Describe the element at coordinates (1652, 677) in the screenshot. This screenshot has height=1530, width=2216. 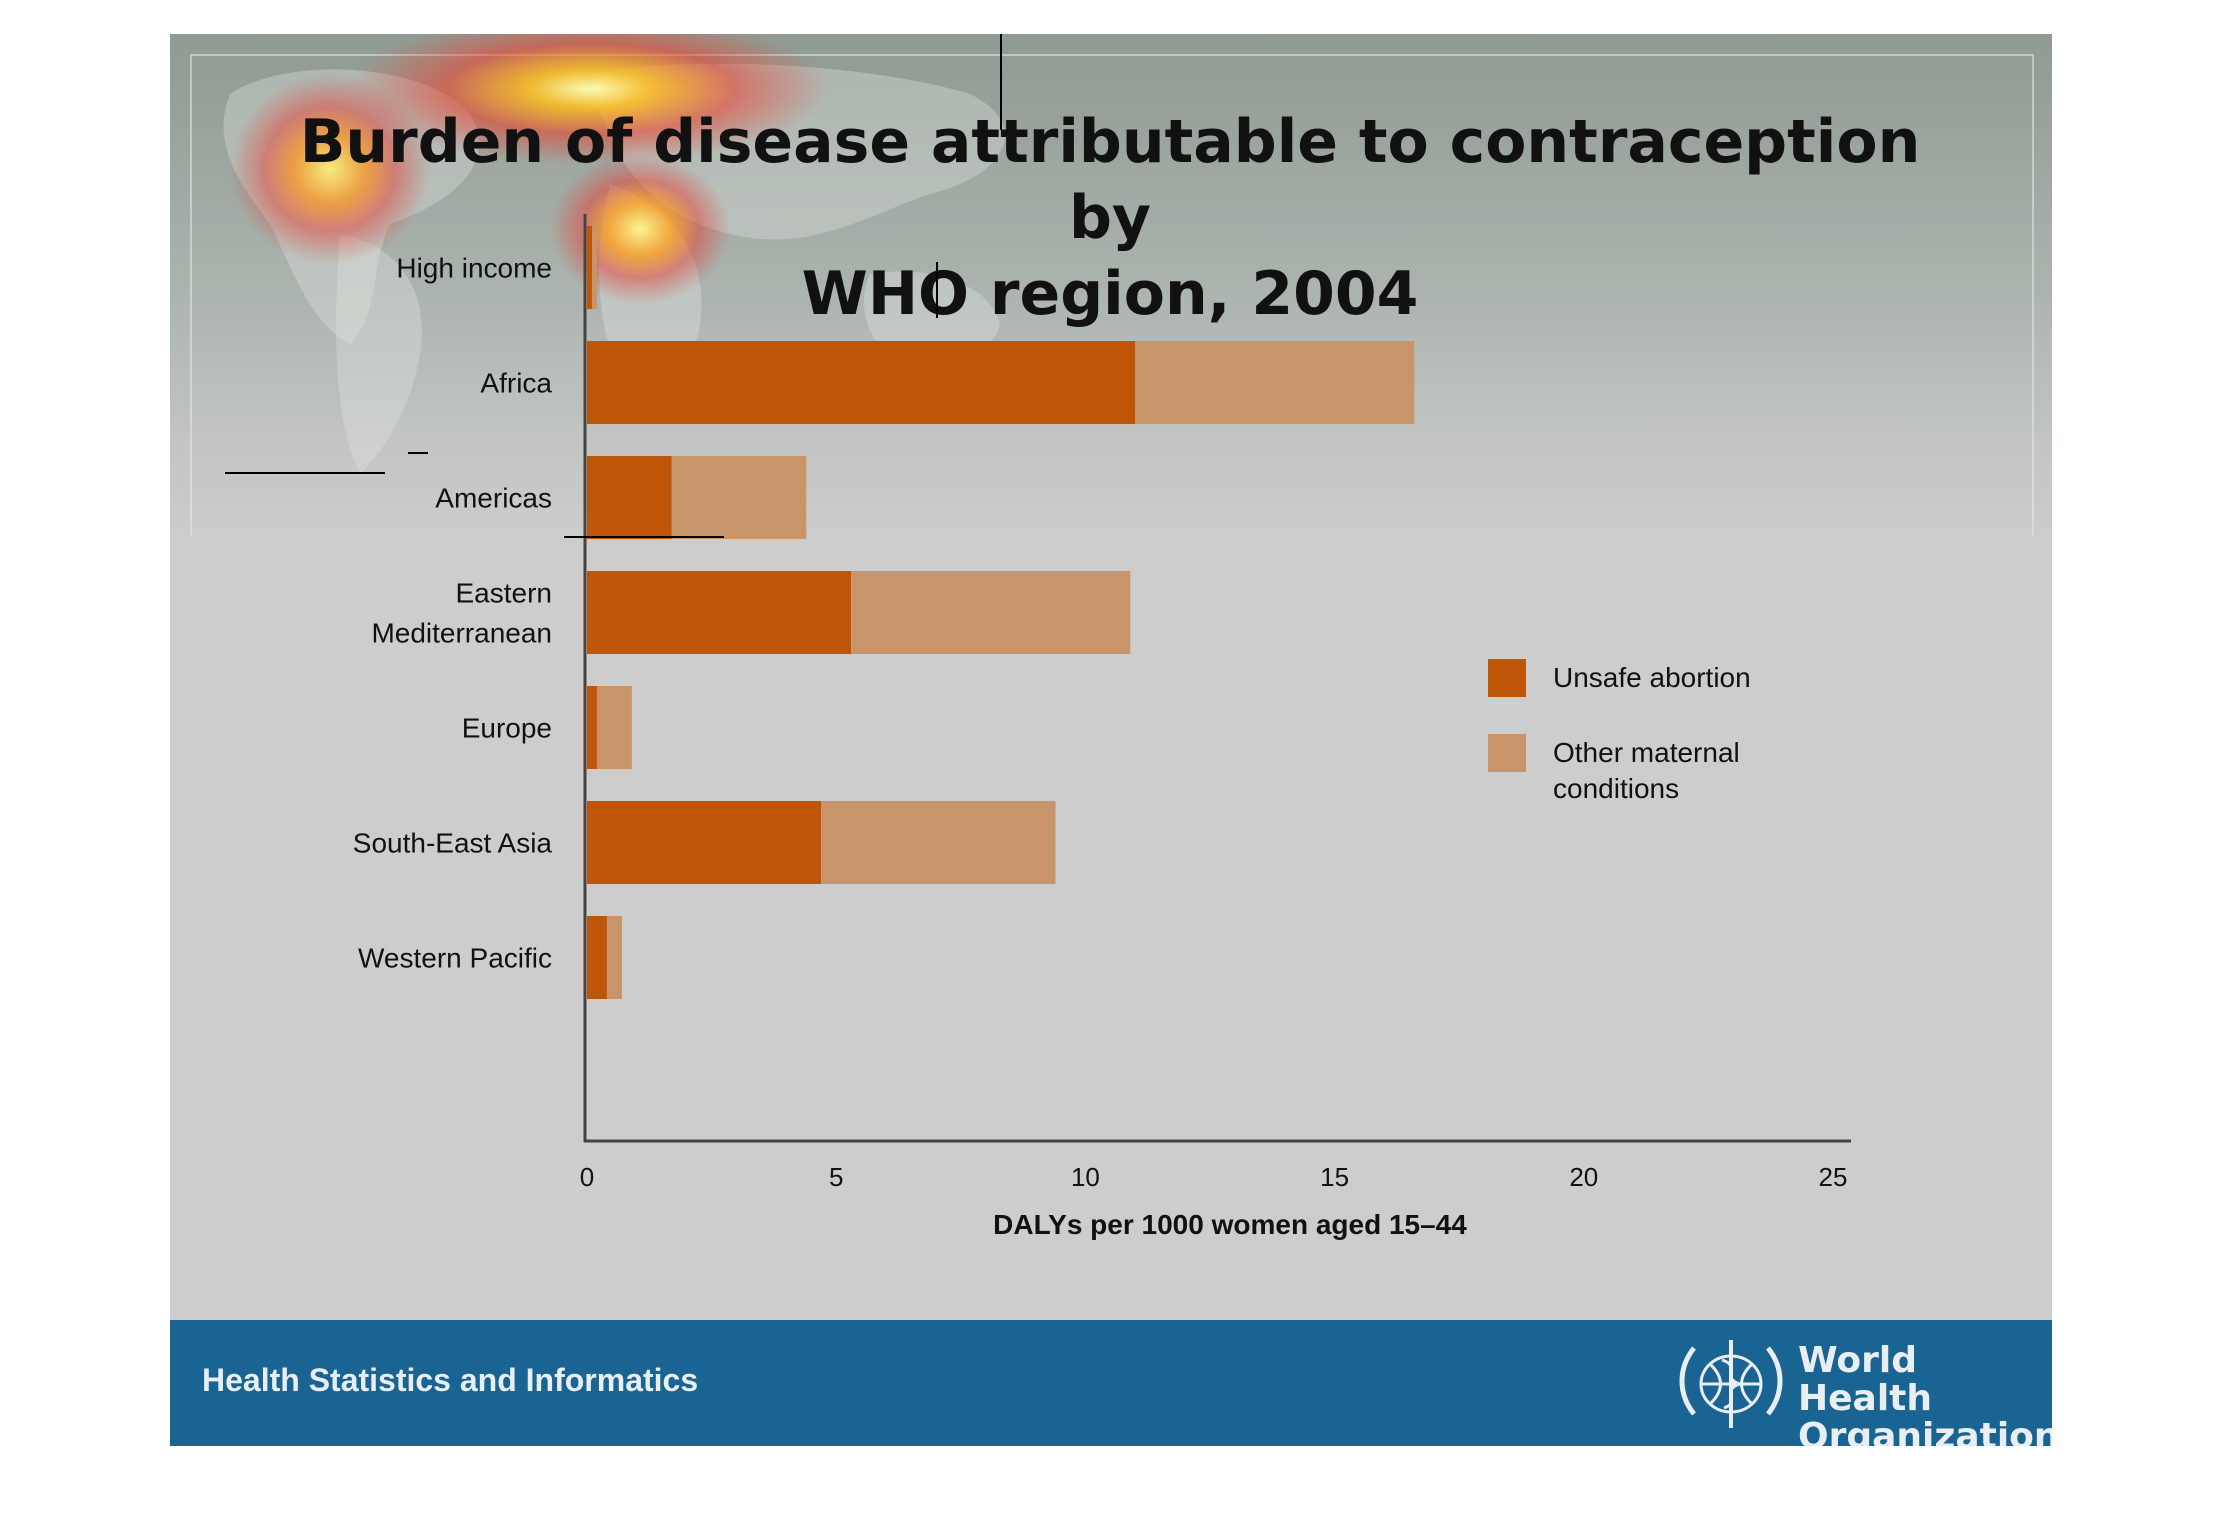
I see `legend-label: Unsafe abortion` at that location.